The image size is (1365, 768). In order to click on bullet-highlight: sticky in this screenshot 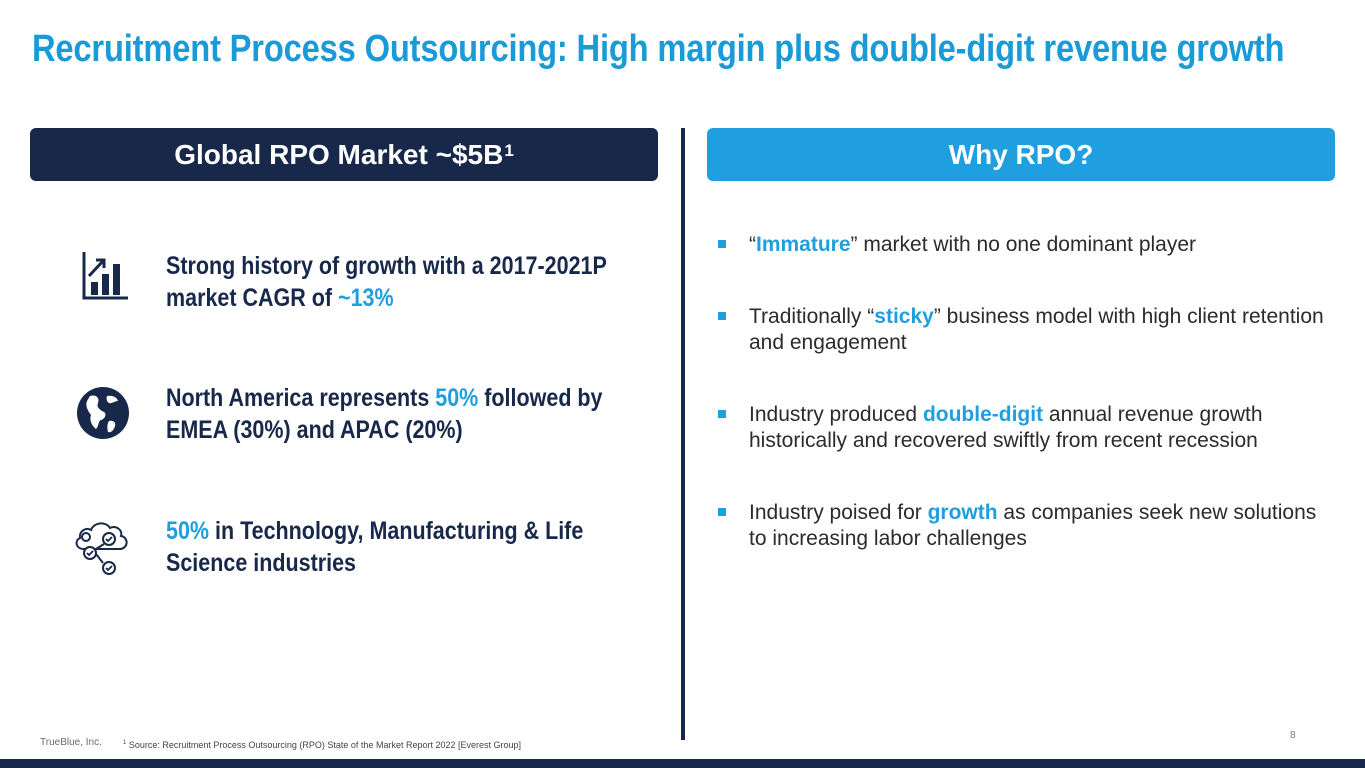, I will do `click(904, 316)`.